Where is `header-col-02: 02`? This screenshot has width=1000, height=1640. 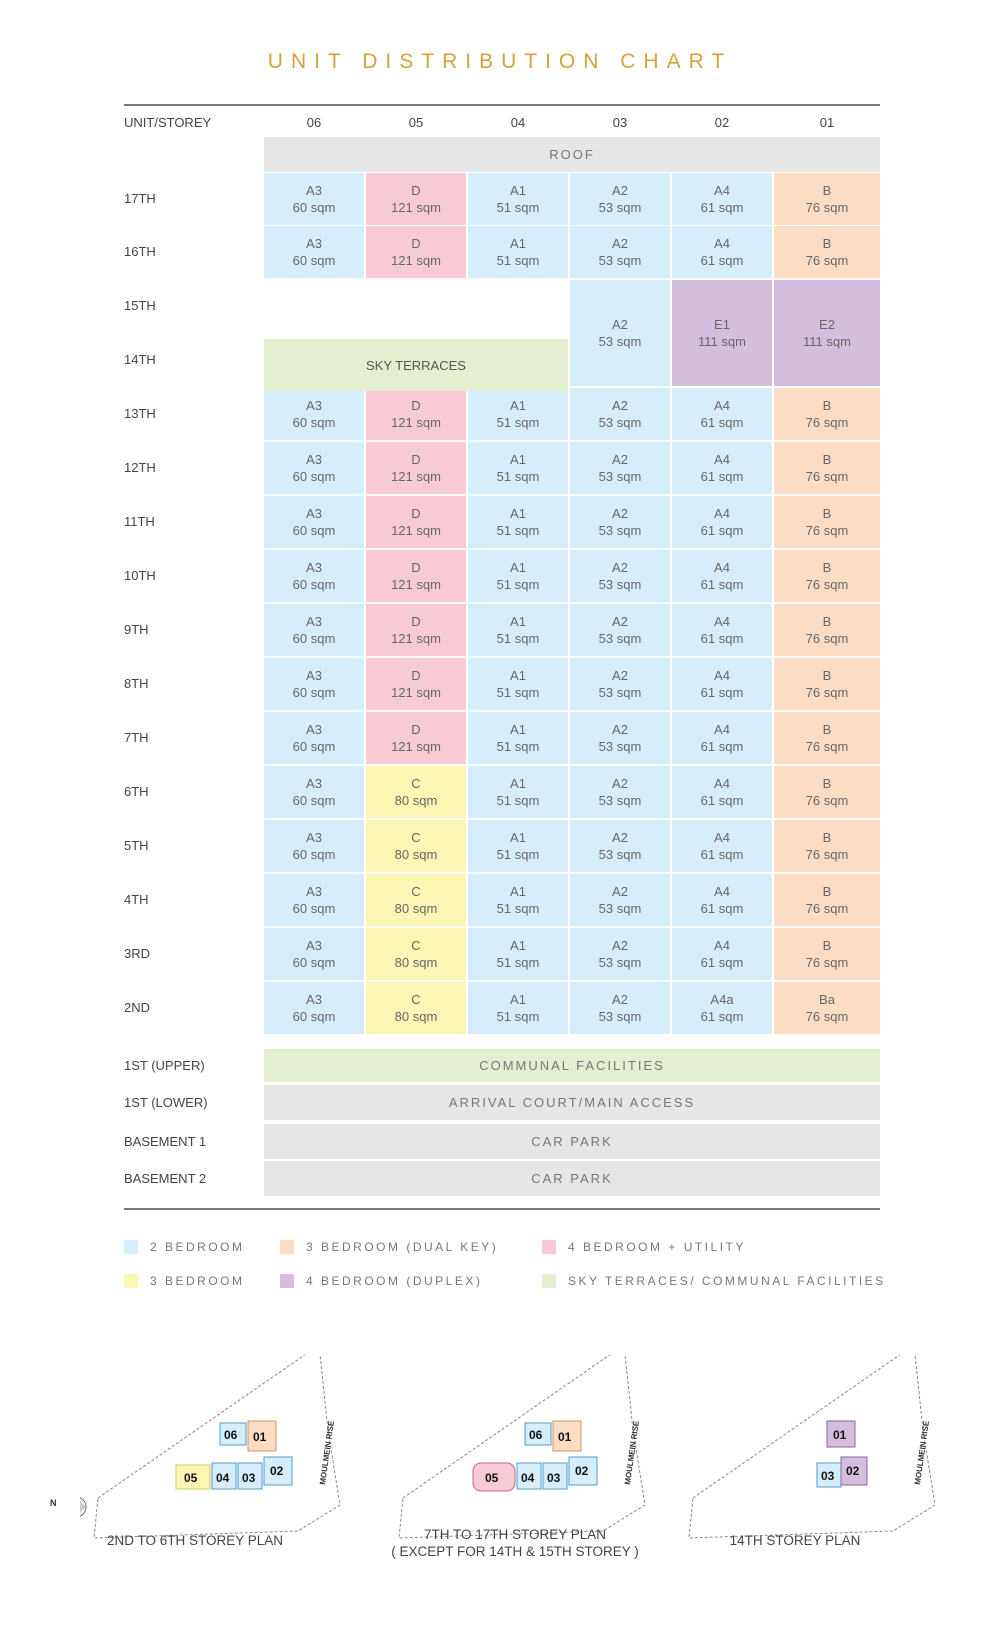
header-col-02: 02 is located at coordinates (722, 122).